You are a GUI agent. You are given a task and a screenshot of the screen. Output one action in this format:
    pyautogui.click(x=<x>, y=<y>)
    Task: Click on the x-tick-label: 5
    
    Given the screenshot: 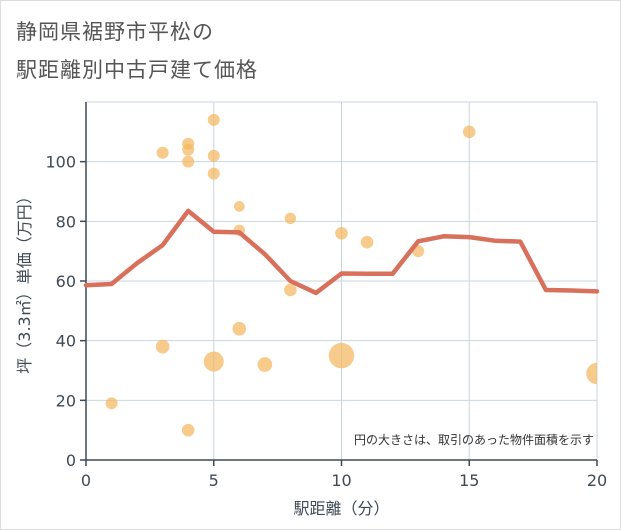 What is the action you would take?
    pyautogui.click(x=214, y=480)
    